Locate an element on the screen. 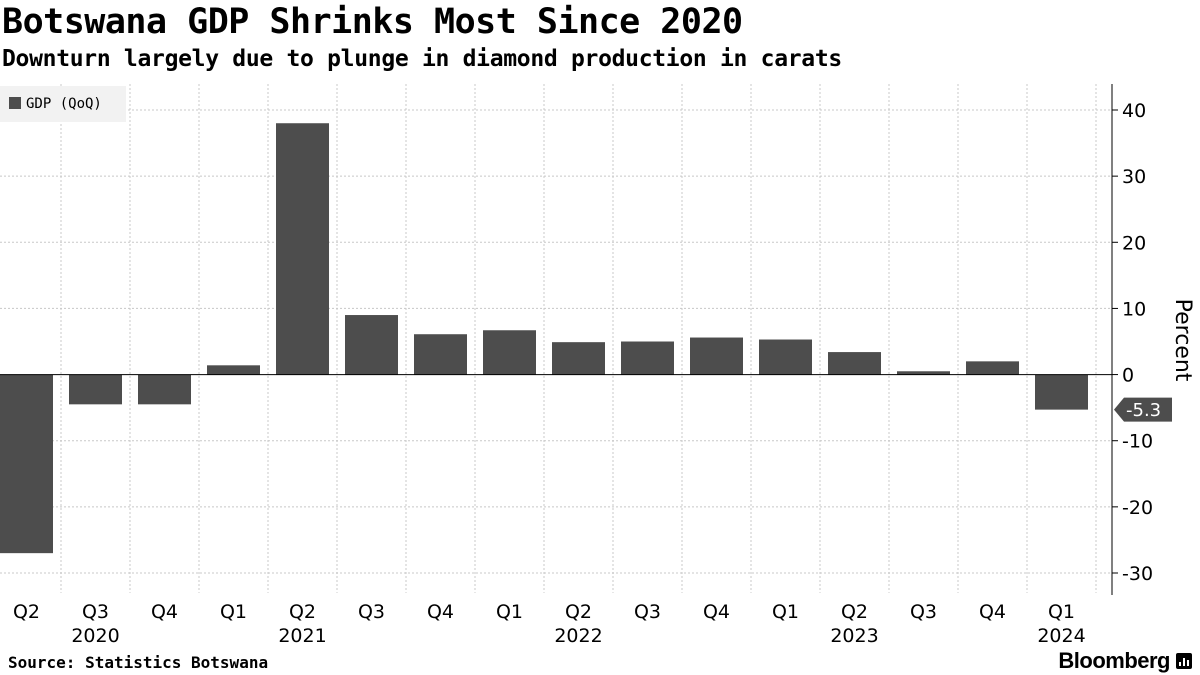 The height and width of the screenshot is (675, 1200). y-tick-label: 40 is located at coordinates (1134, 111).